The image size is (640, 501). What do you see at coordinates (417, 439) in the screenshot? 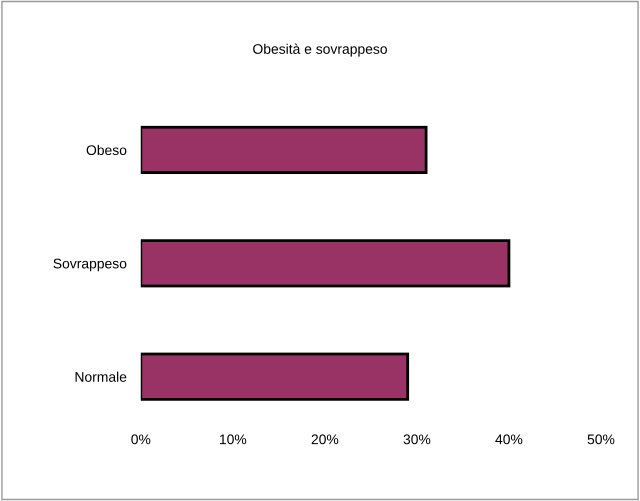
I see `x-tick-label: 30%` at bounding box center [417, 439].